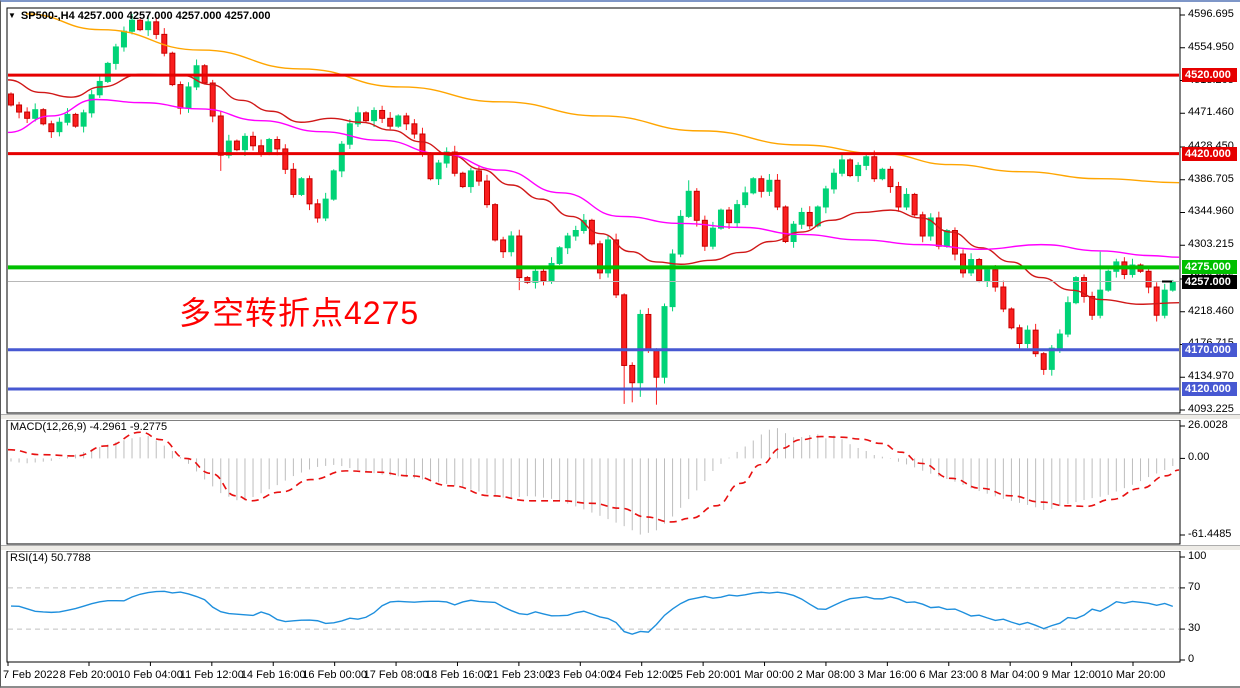  I want to click on time-axis-label: 6 Mar 23:00, so click(949, 675).